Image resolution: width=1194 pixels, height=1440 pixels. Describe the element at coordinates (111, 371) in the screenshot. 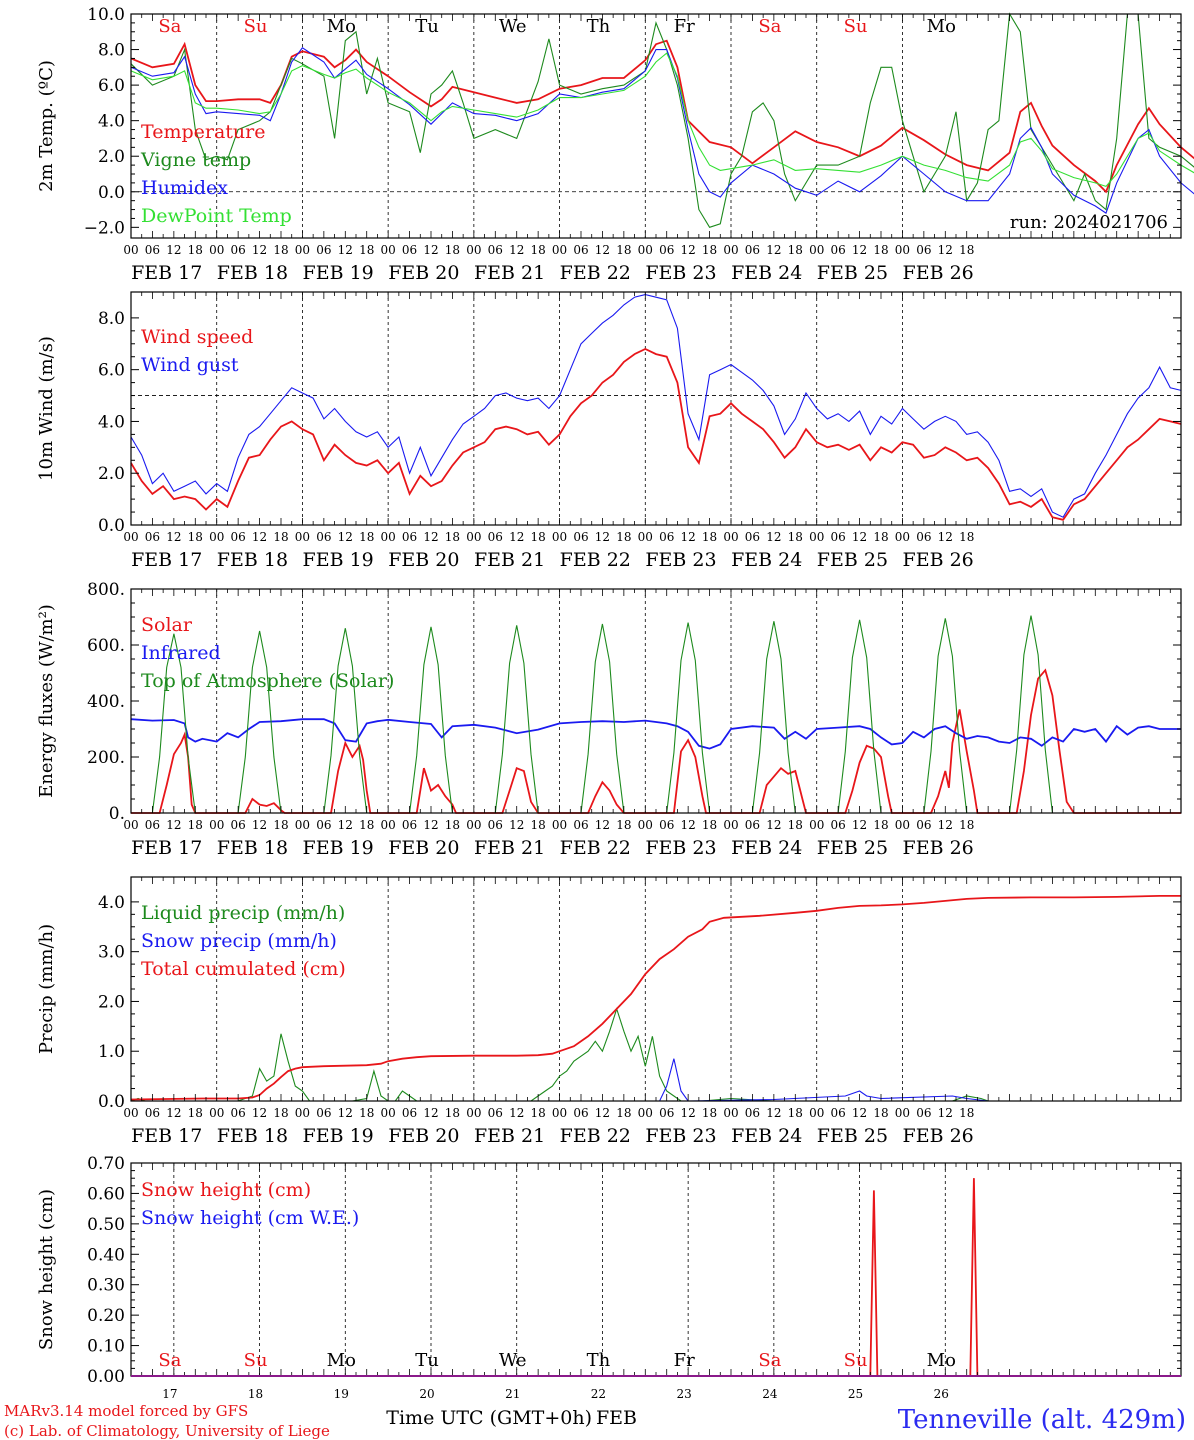

I see `y-tick-label: 6.0` at that location.